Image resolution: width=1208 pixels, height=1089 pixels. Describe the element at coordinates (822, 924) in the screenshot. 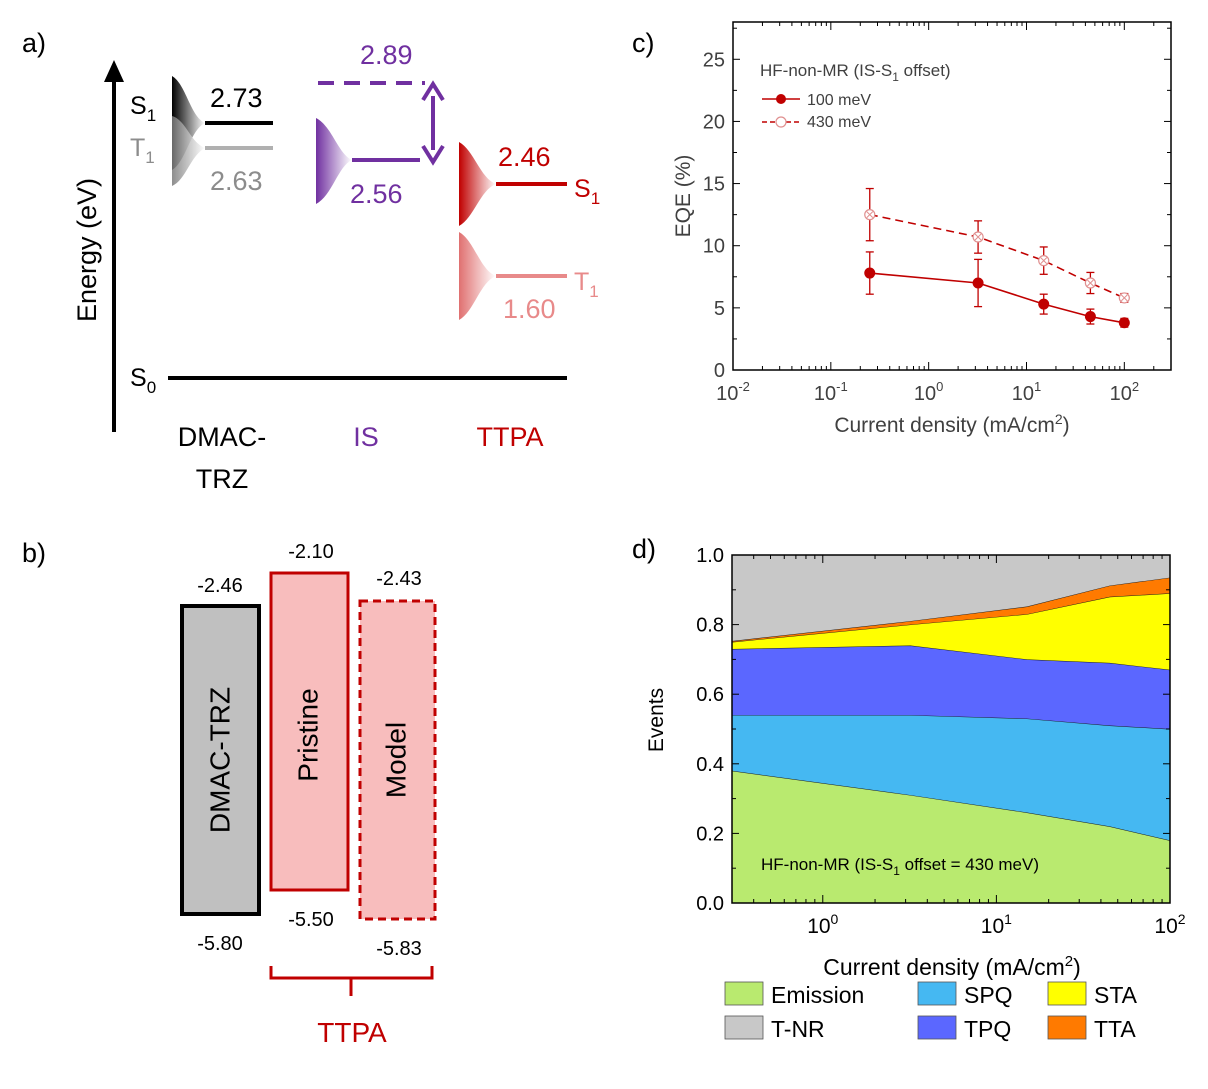

I see `events-x-tick-label: 10⁰` at that location.